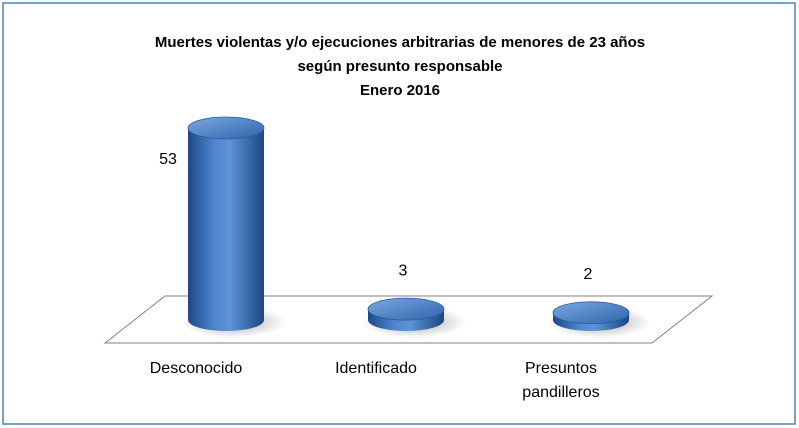  Describe the element at coordinates (560, 380) in the screenshot. I see `x-tick-label: Presuntos pandilleros` at that location.